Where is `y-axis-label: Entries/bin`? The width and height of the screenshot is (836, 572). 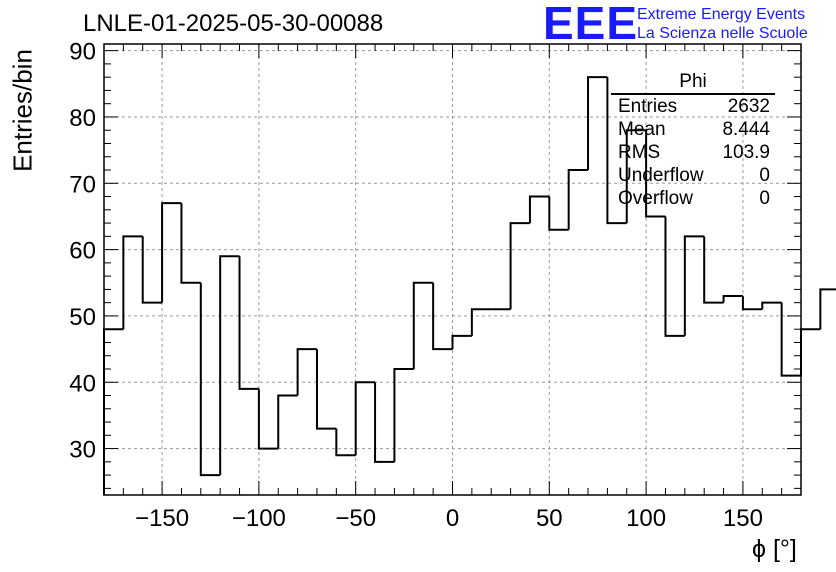 y-axis-label: Entries/bin is located at coordinates (22, 110).